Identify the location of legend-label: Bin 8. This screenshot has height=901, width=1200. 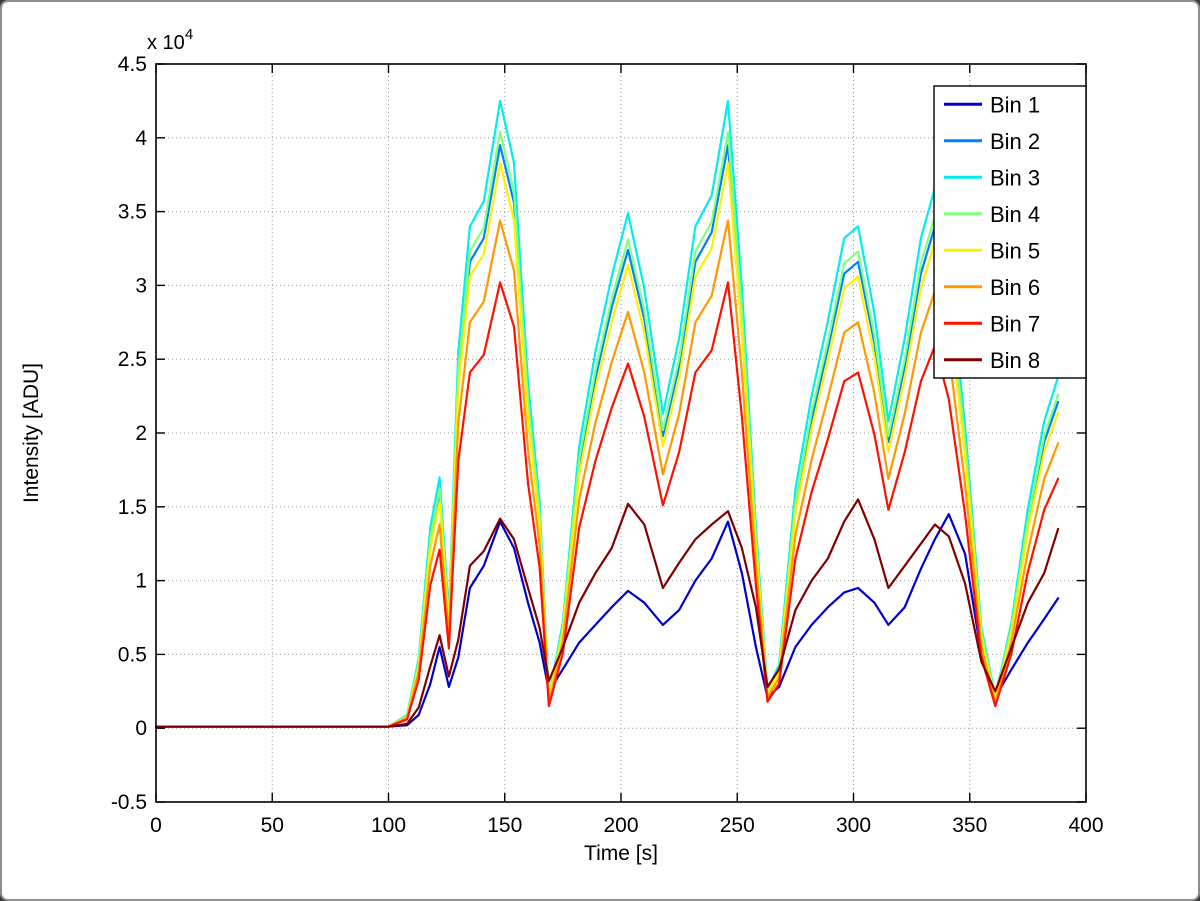
(1015, 360).